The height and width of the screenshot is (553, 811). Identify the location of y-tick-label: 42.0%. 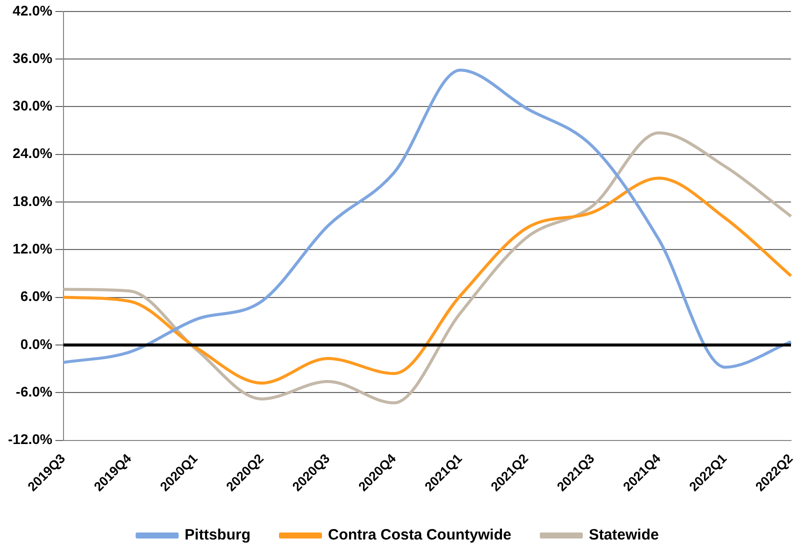
(32, 10).